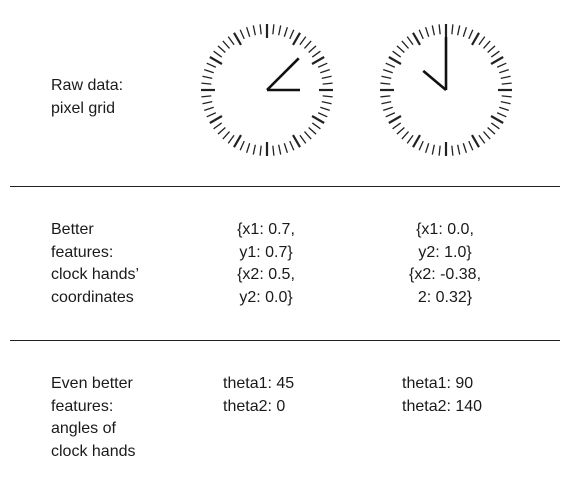  I want to click on clock-hand-long, so click(283, 74).